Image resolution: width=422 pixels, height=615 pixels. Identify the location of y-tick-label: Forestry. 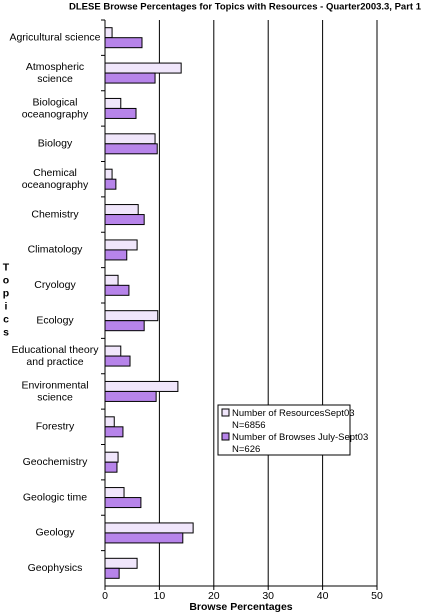
(55, 427).